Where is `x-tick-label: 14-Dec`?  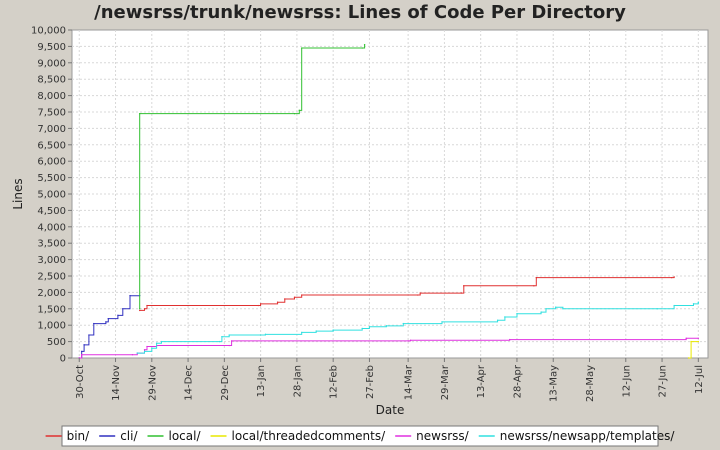 x-tick-label: 14-Dec is located at coordinates (189, 383).